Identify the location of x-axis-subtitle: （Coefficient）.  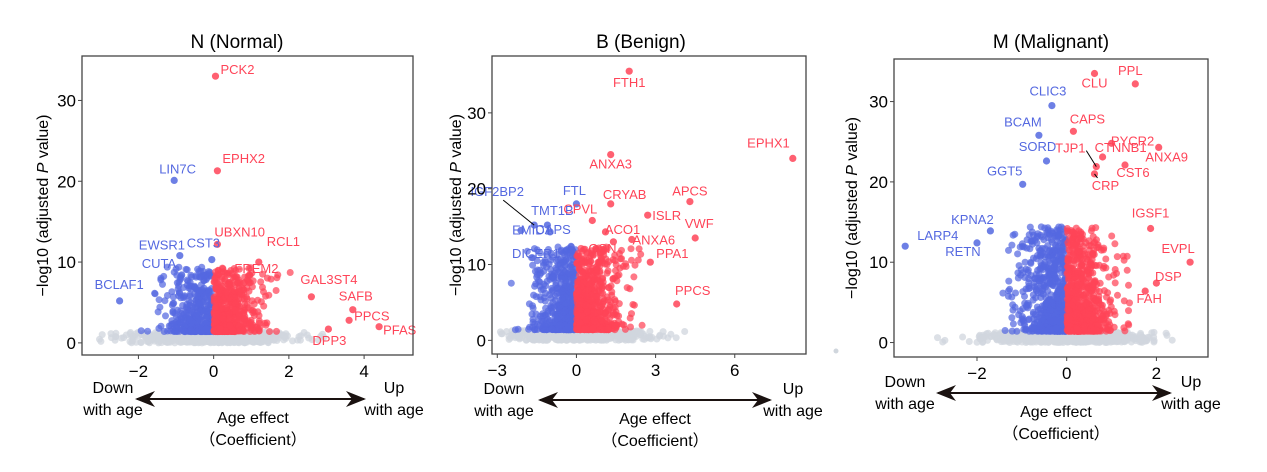
(654, 441).